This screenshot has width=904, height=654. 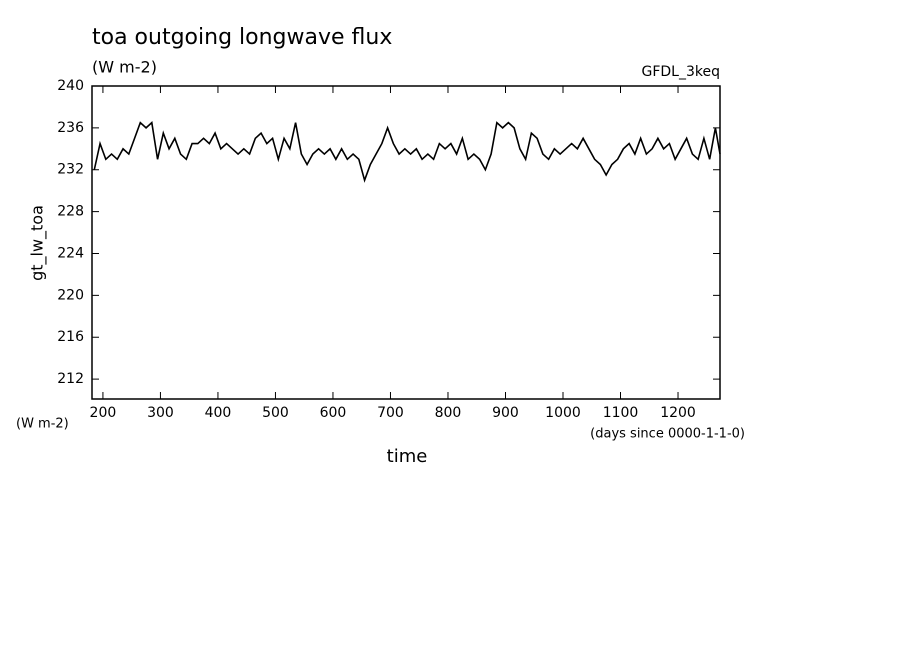 What do you see at coordinates (70, 253) in the screenshot?
I see `y-tick-label: 224` at bounding box center [70, 253].